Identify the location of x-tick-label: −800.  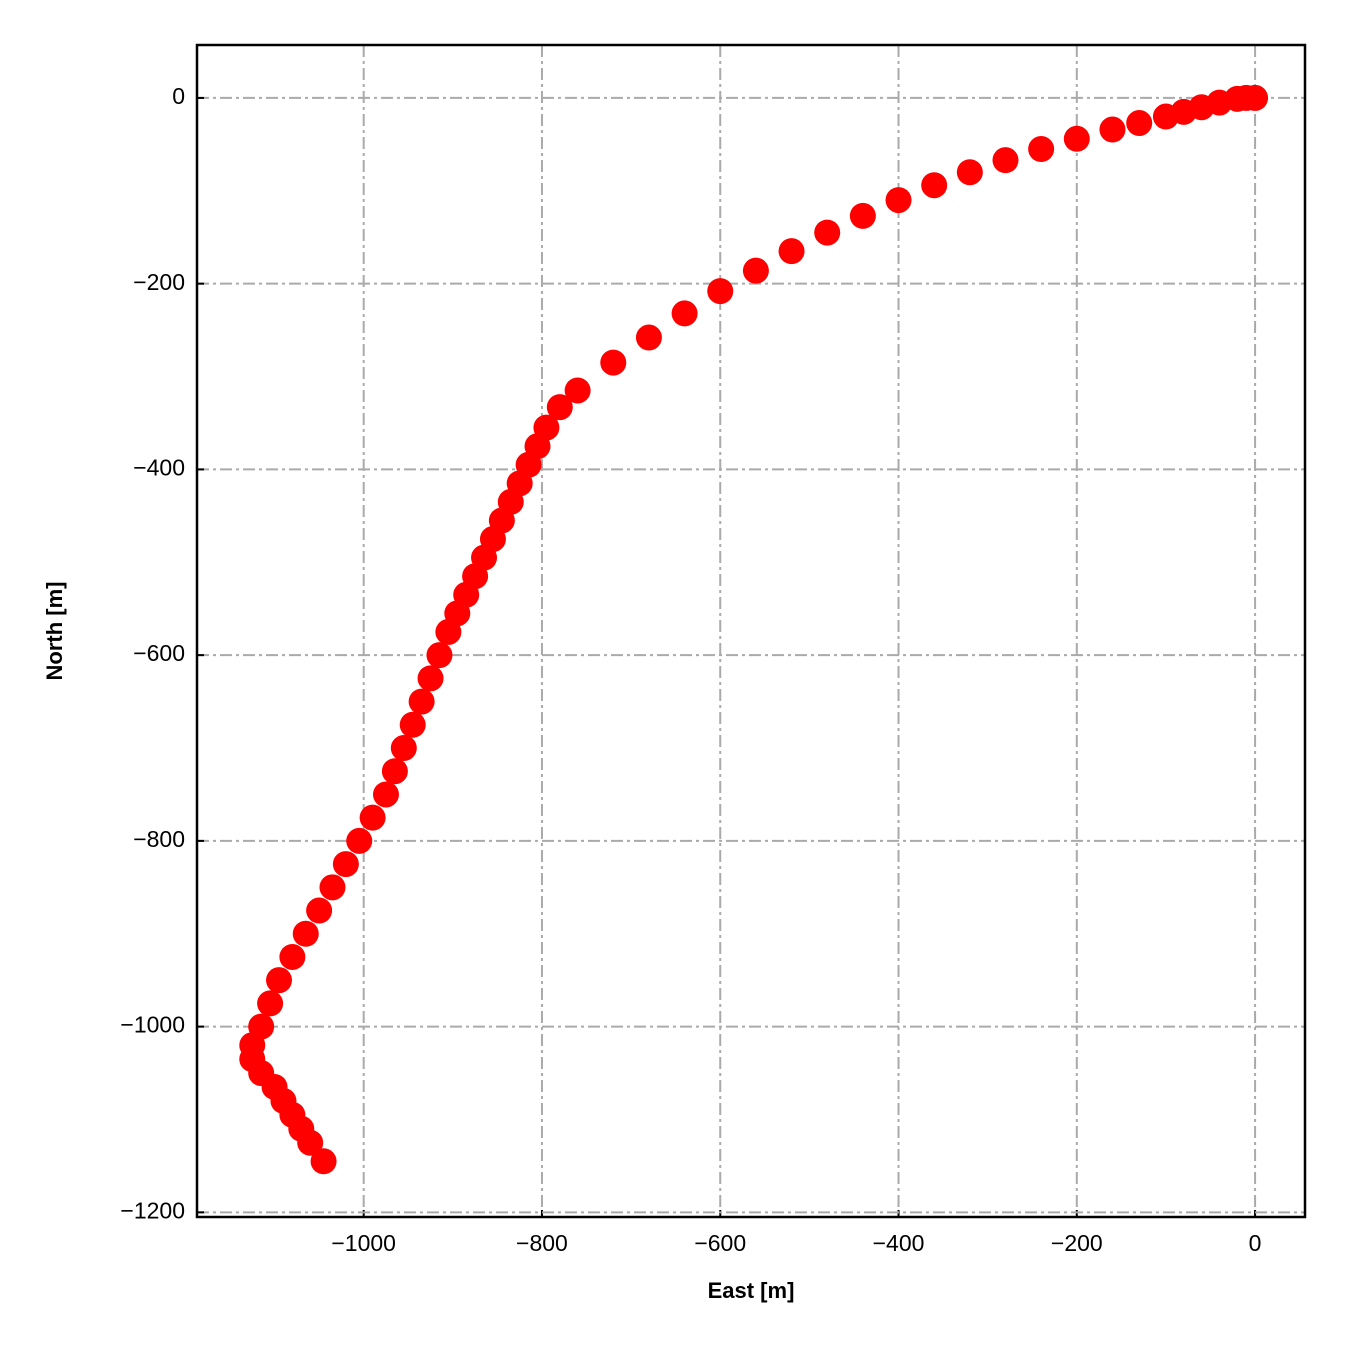
(542, 1243).